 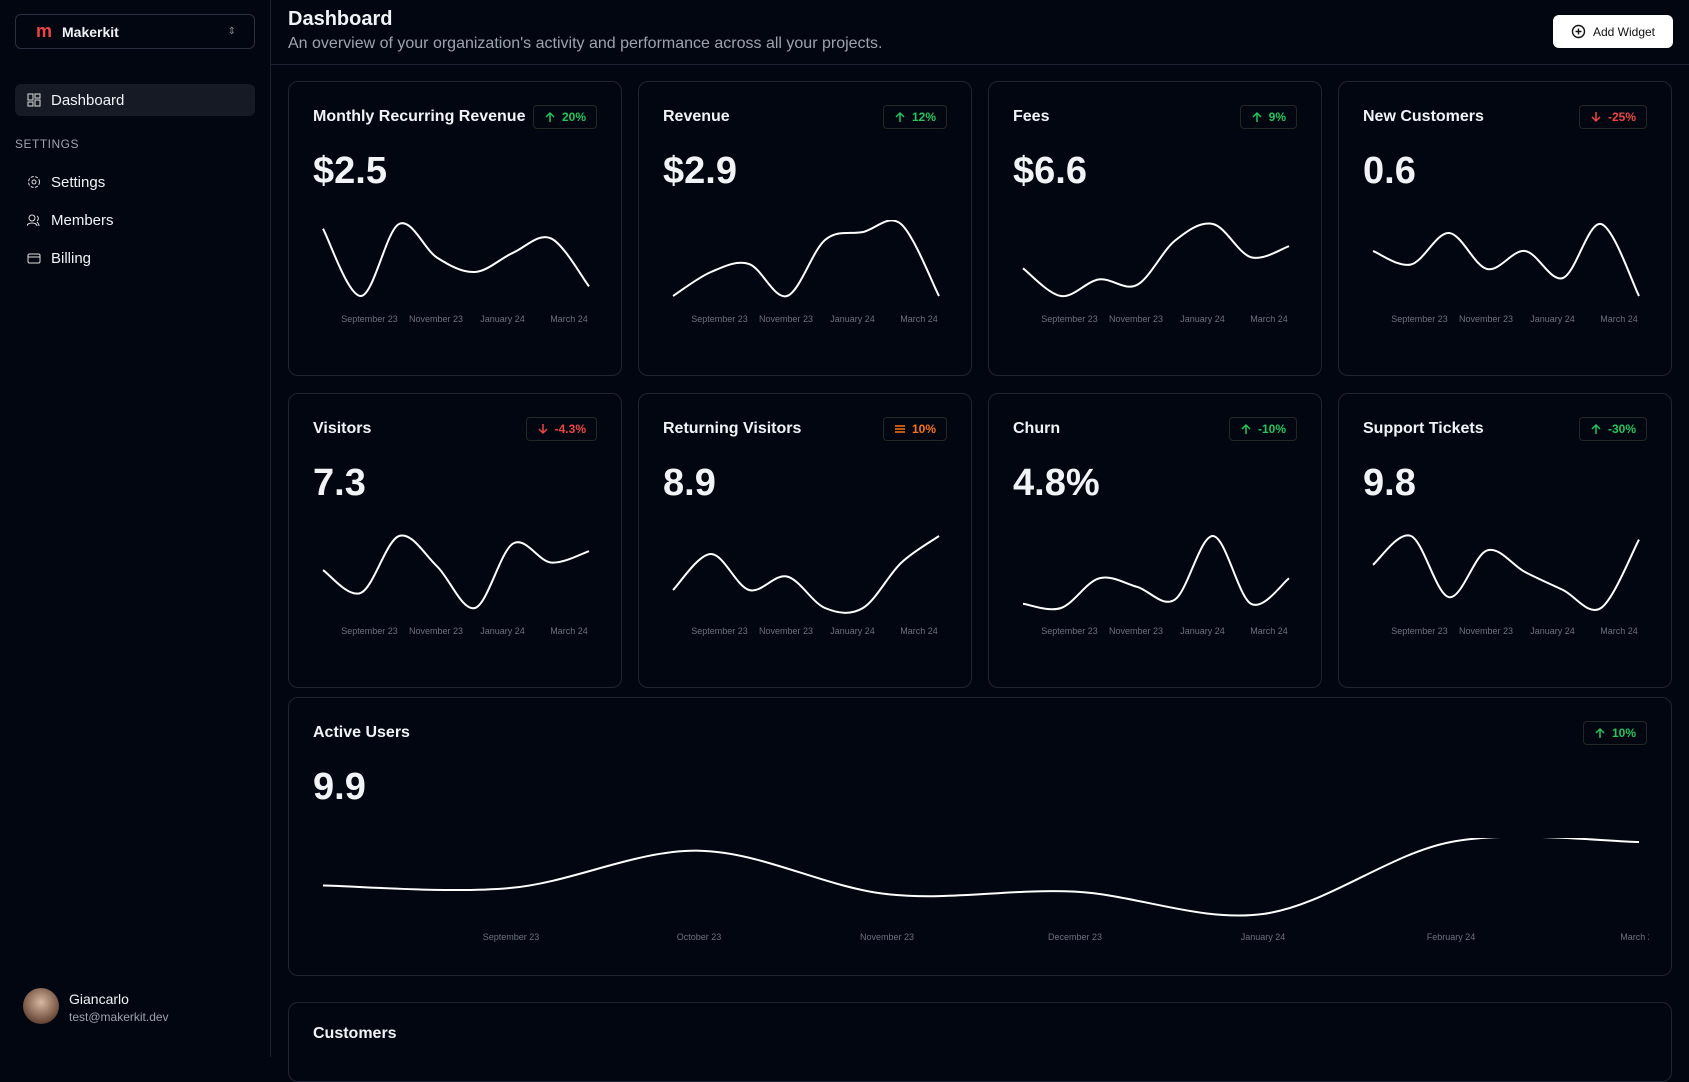 I want to click on add-widget-button: Add Widget, so click(x=1613, y=31).